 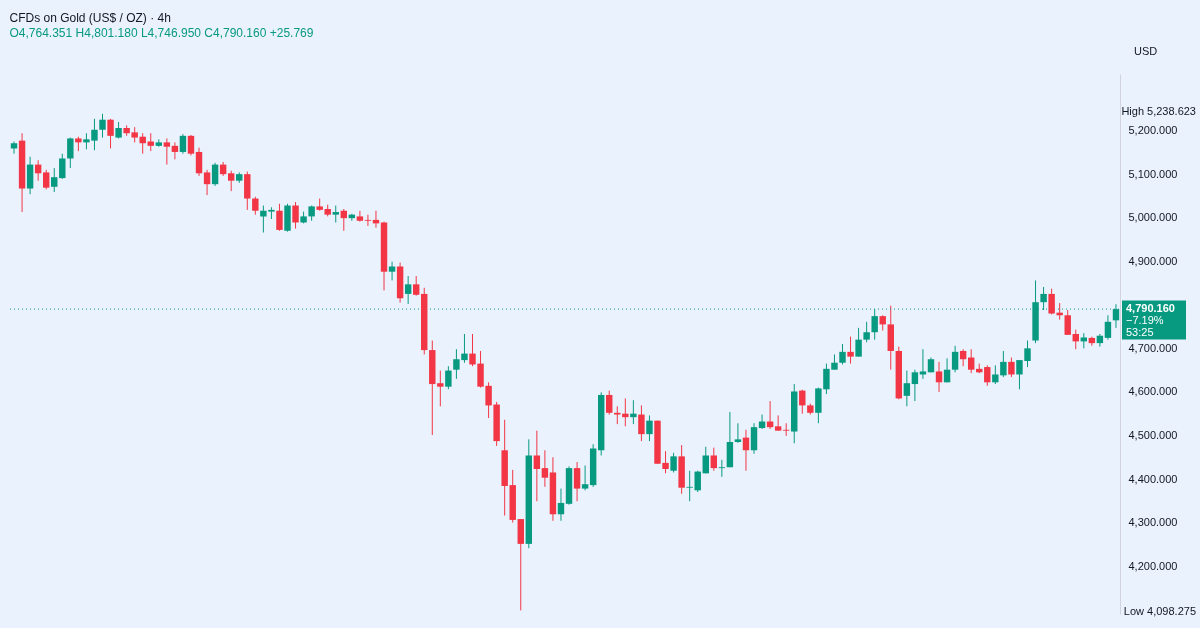 What do you see at coordinates (1146, 51) in the screenshot?
I see `text: USD` at bounding box center [1146, 51].